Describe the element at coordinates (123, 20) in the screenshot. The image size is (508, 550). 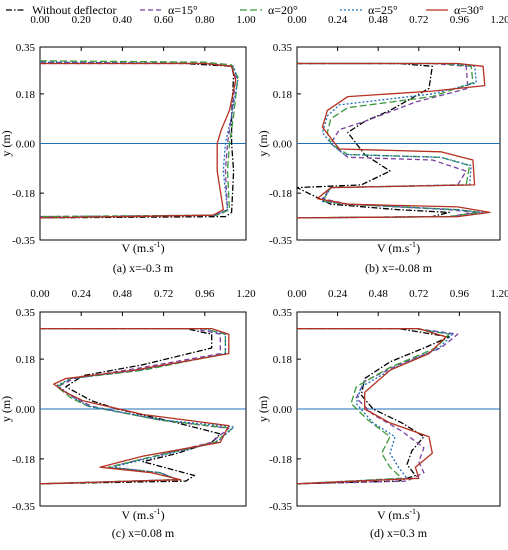
I see `x-tick-label: 0.40` at that location.